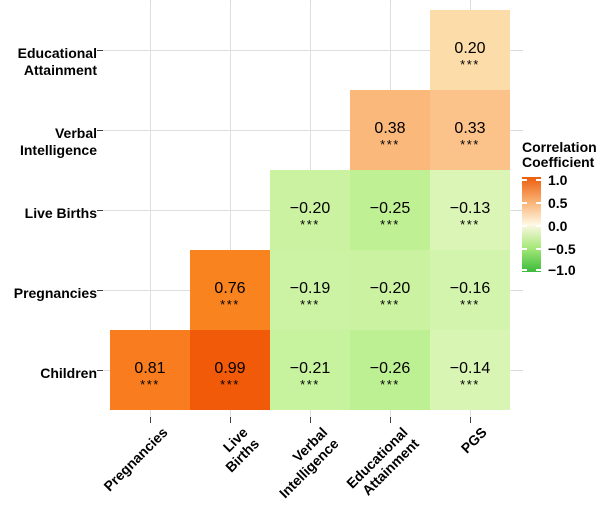 The image size is (616, 505). What do you see at coordinates (474, 440) in the screenshot?
I see `x-axis-label: PGS` at bounding box center [474, 440].